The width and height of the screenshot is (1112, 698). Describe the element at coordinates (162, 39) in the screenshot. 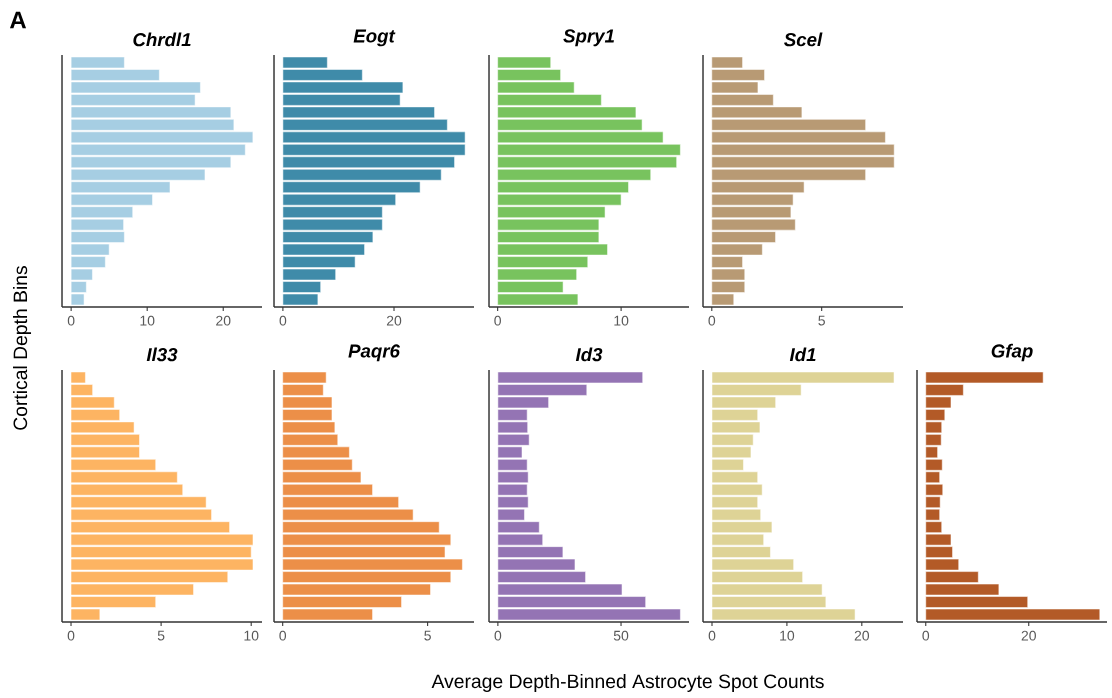

I see `chart-title: Chrdl1` at that location.